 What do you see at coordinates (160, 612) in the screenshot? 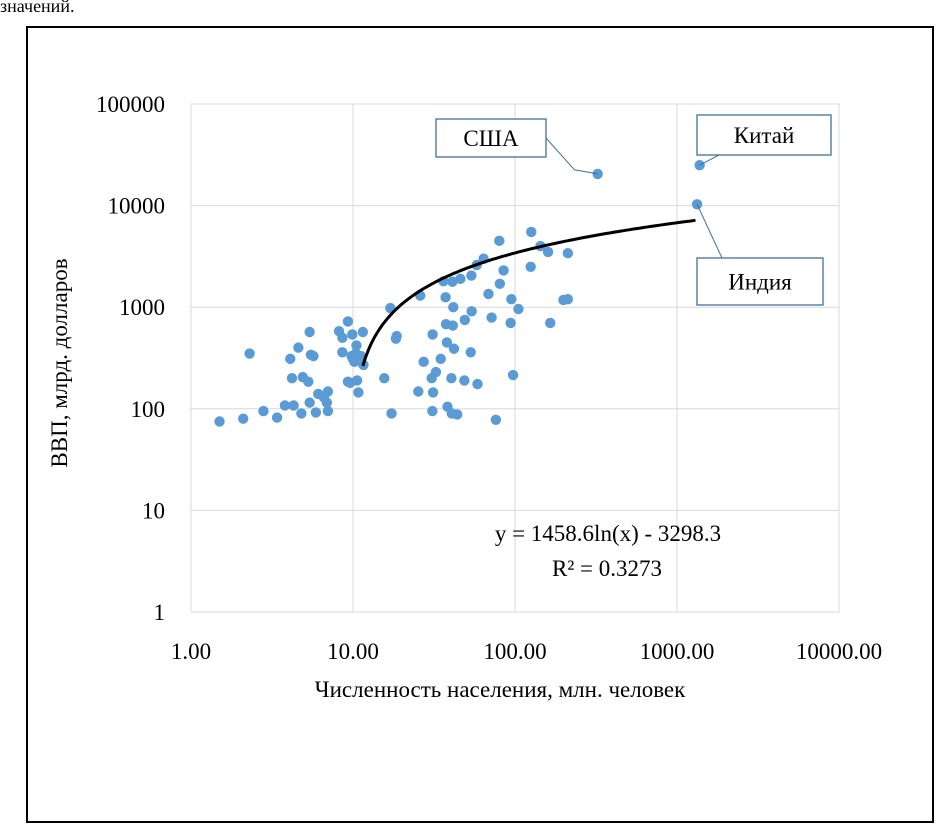
I see `y-tick-label: 1` at bounding box center [160, 612].